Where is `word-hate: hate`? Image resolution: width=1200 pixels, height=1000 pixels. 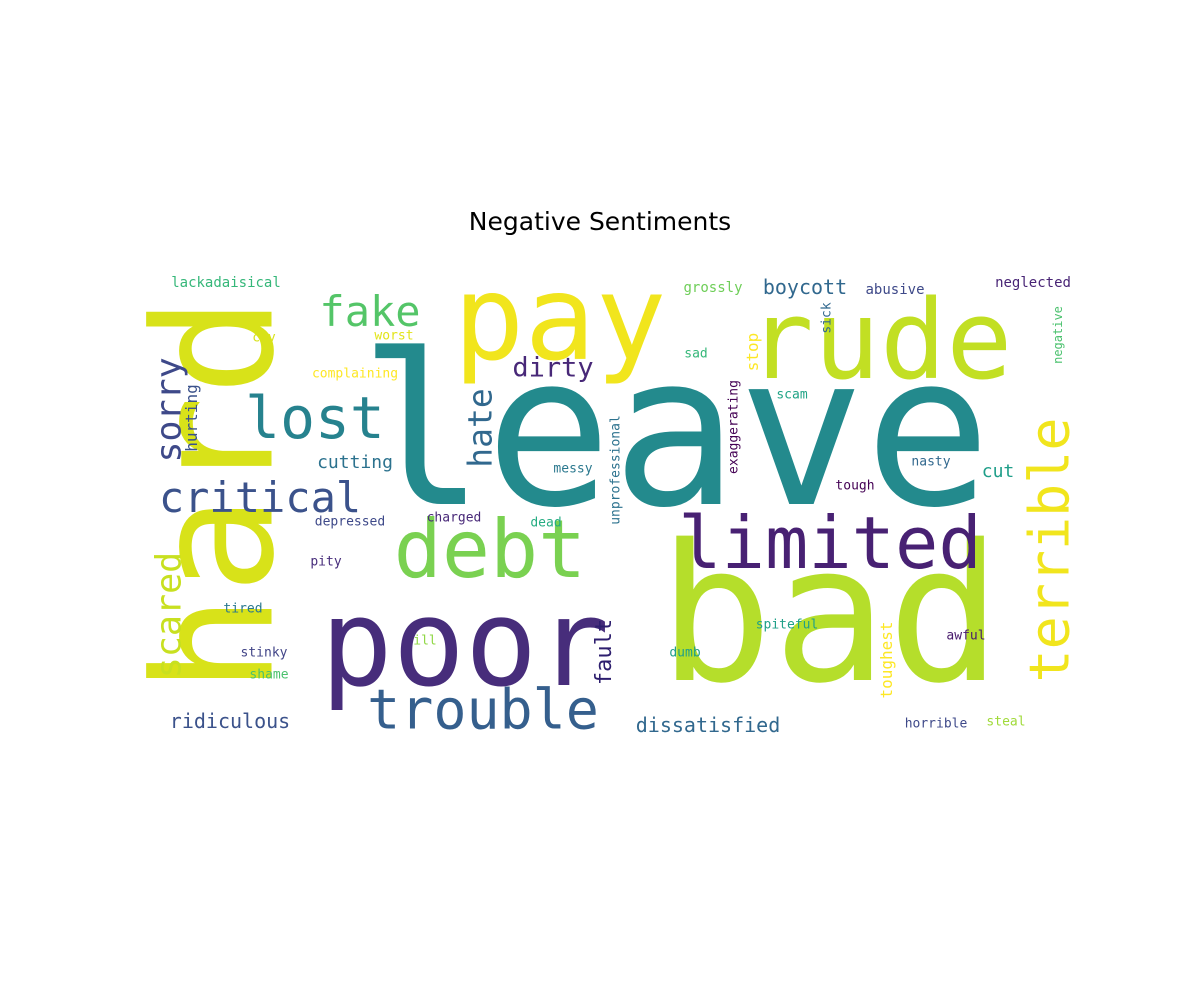
word-hate: hate is located at coordinates (480, 428).